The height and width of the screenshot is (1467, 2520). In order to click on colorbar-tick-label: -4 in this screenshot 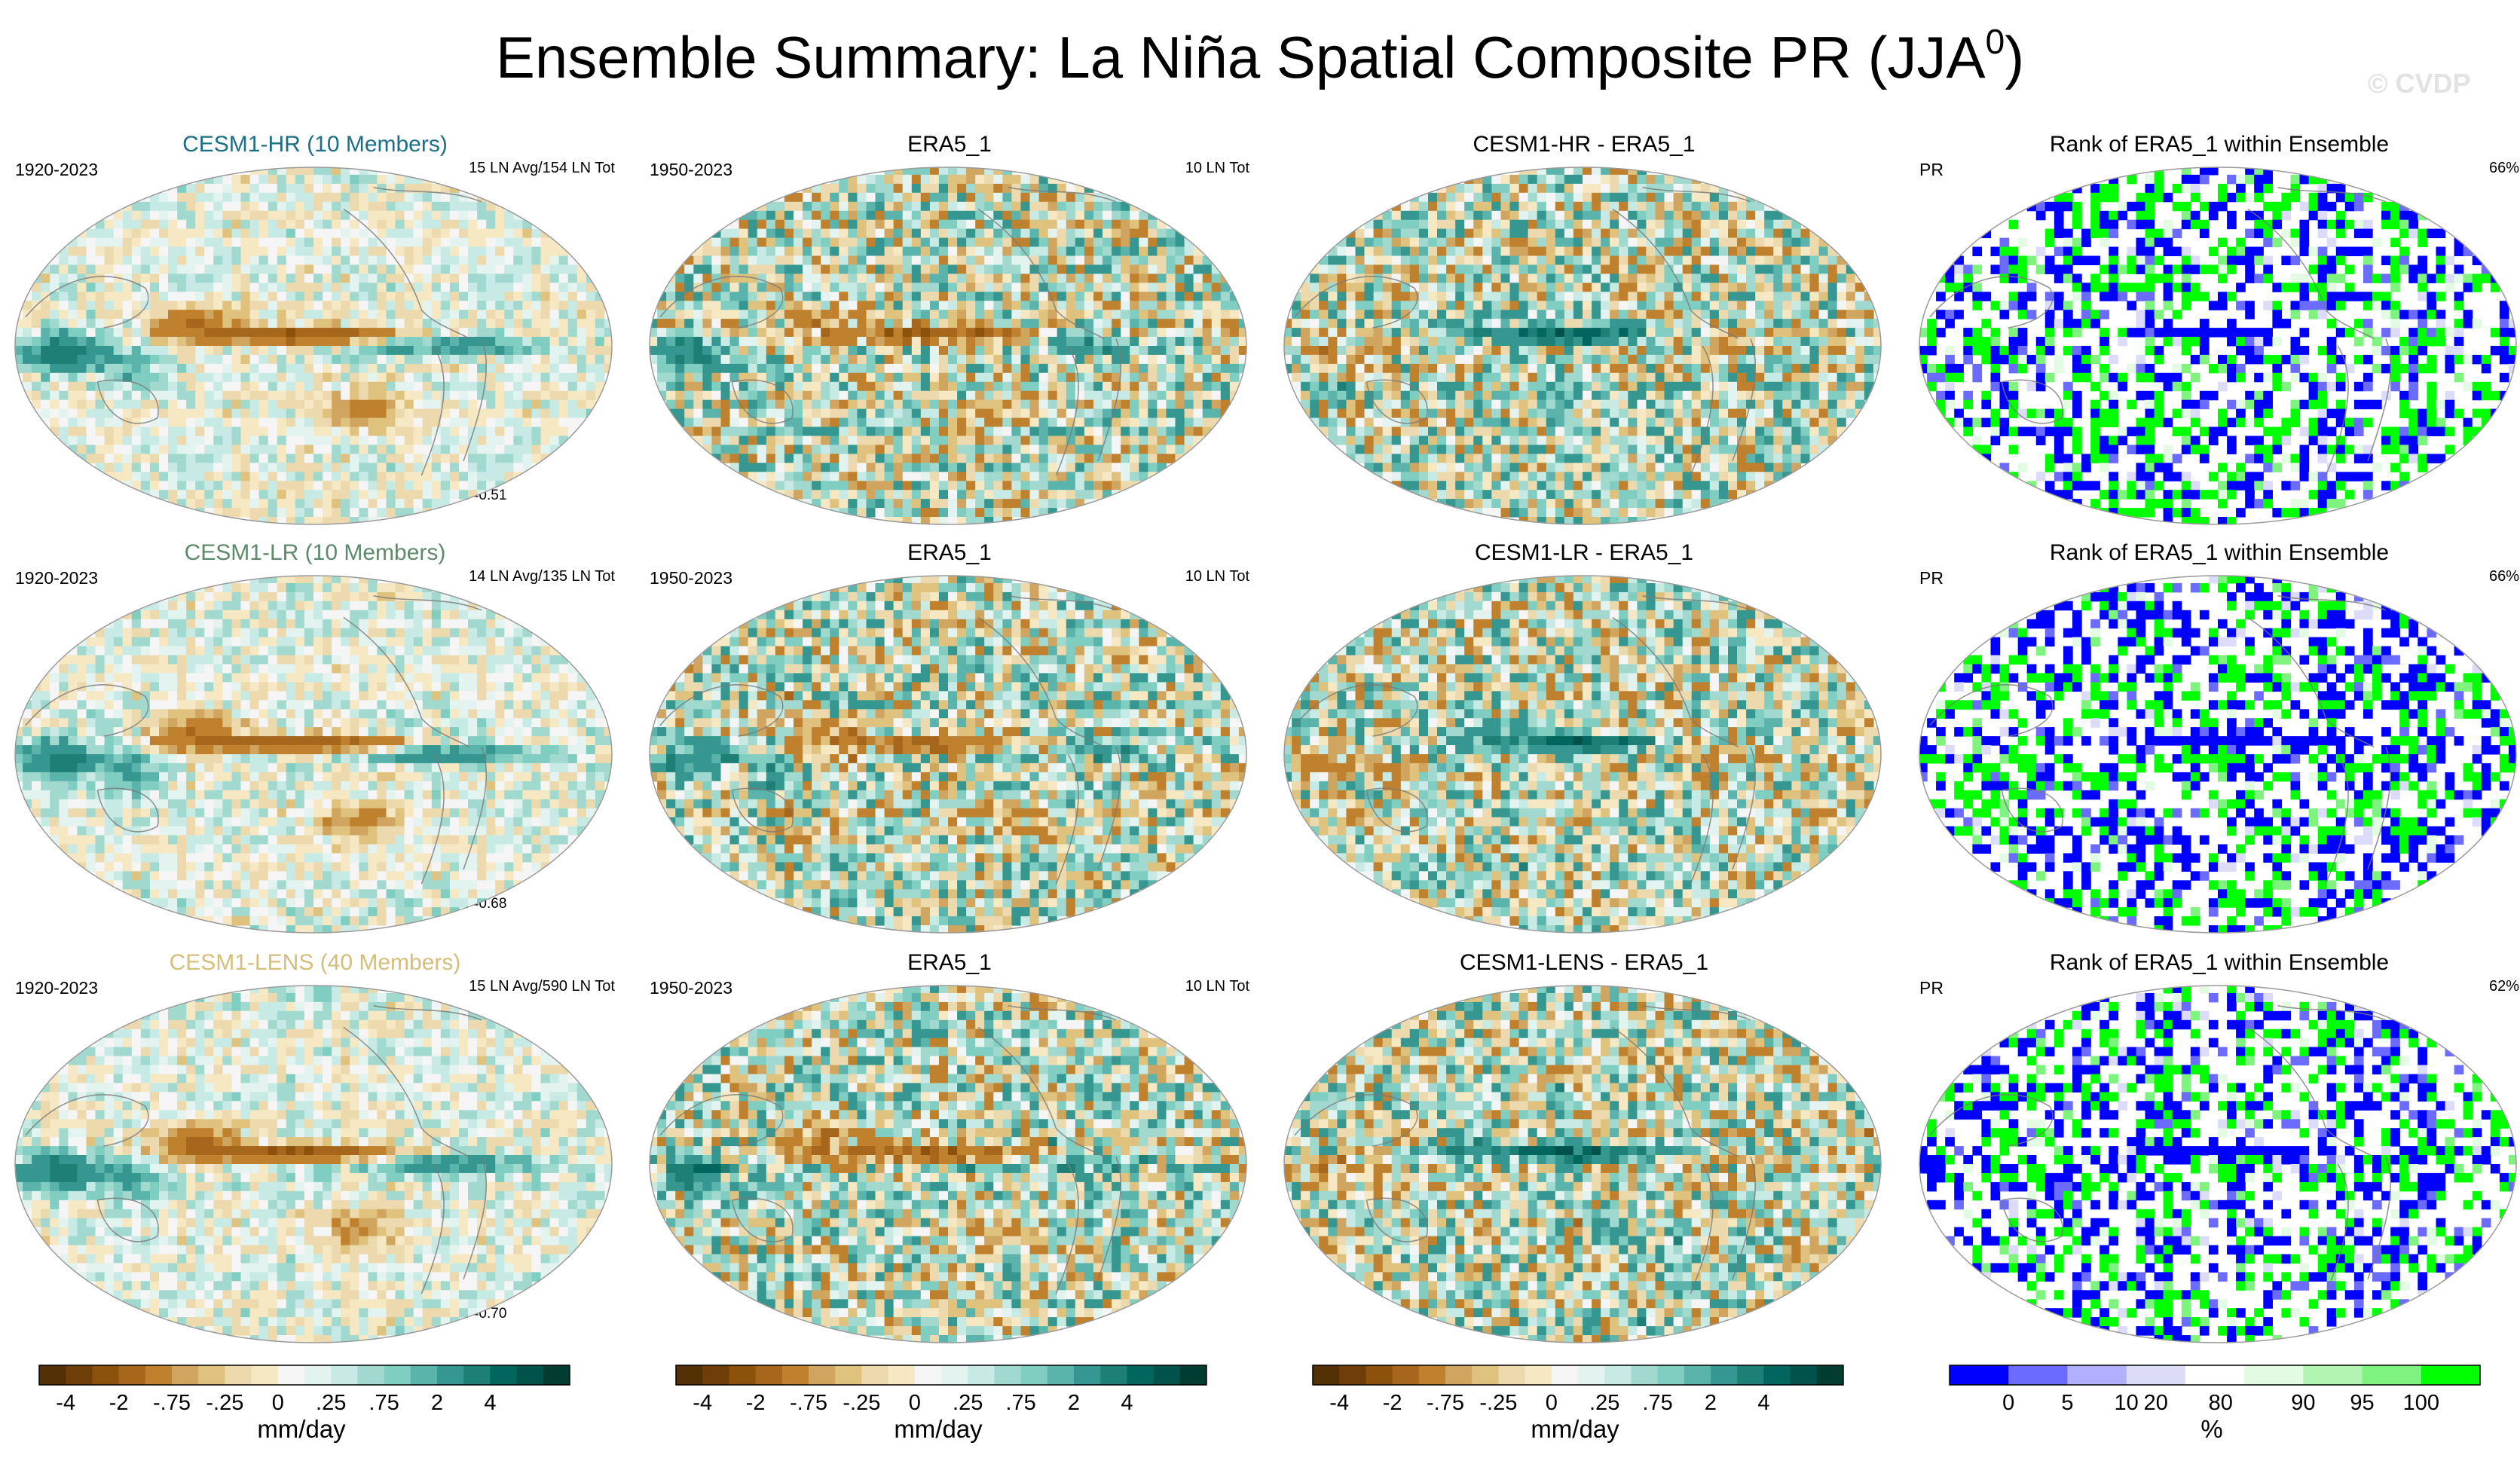, I will do `click(1339, 1403)`.